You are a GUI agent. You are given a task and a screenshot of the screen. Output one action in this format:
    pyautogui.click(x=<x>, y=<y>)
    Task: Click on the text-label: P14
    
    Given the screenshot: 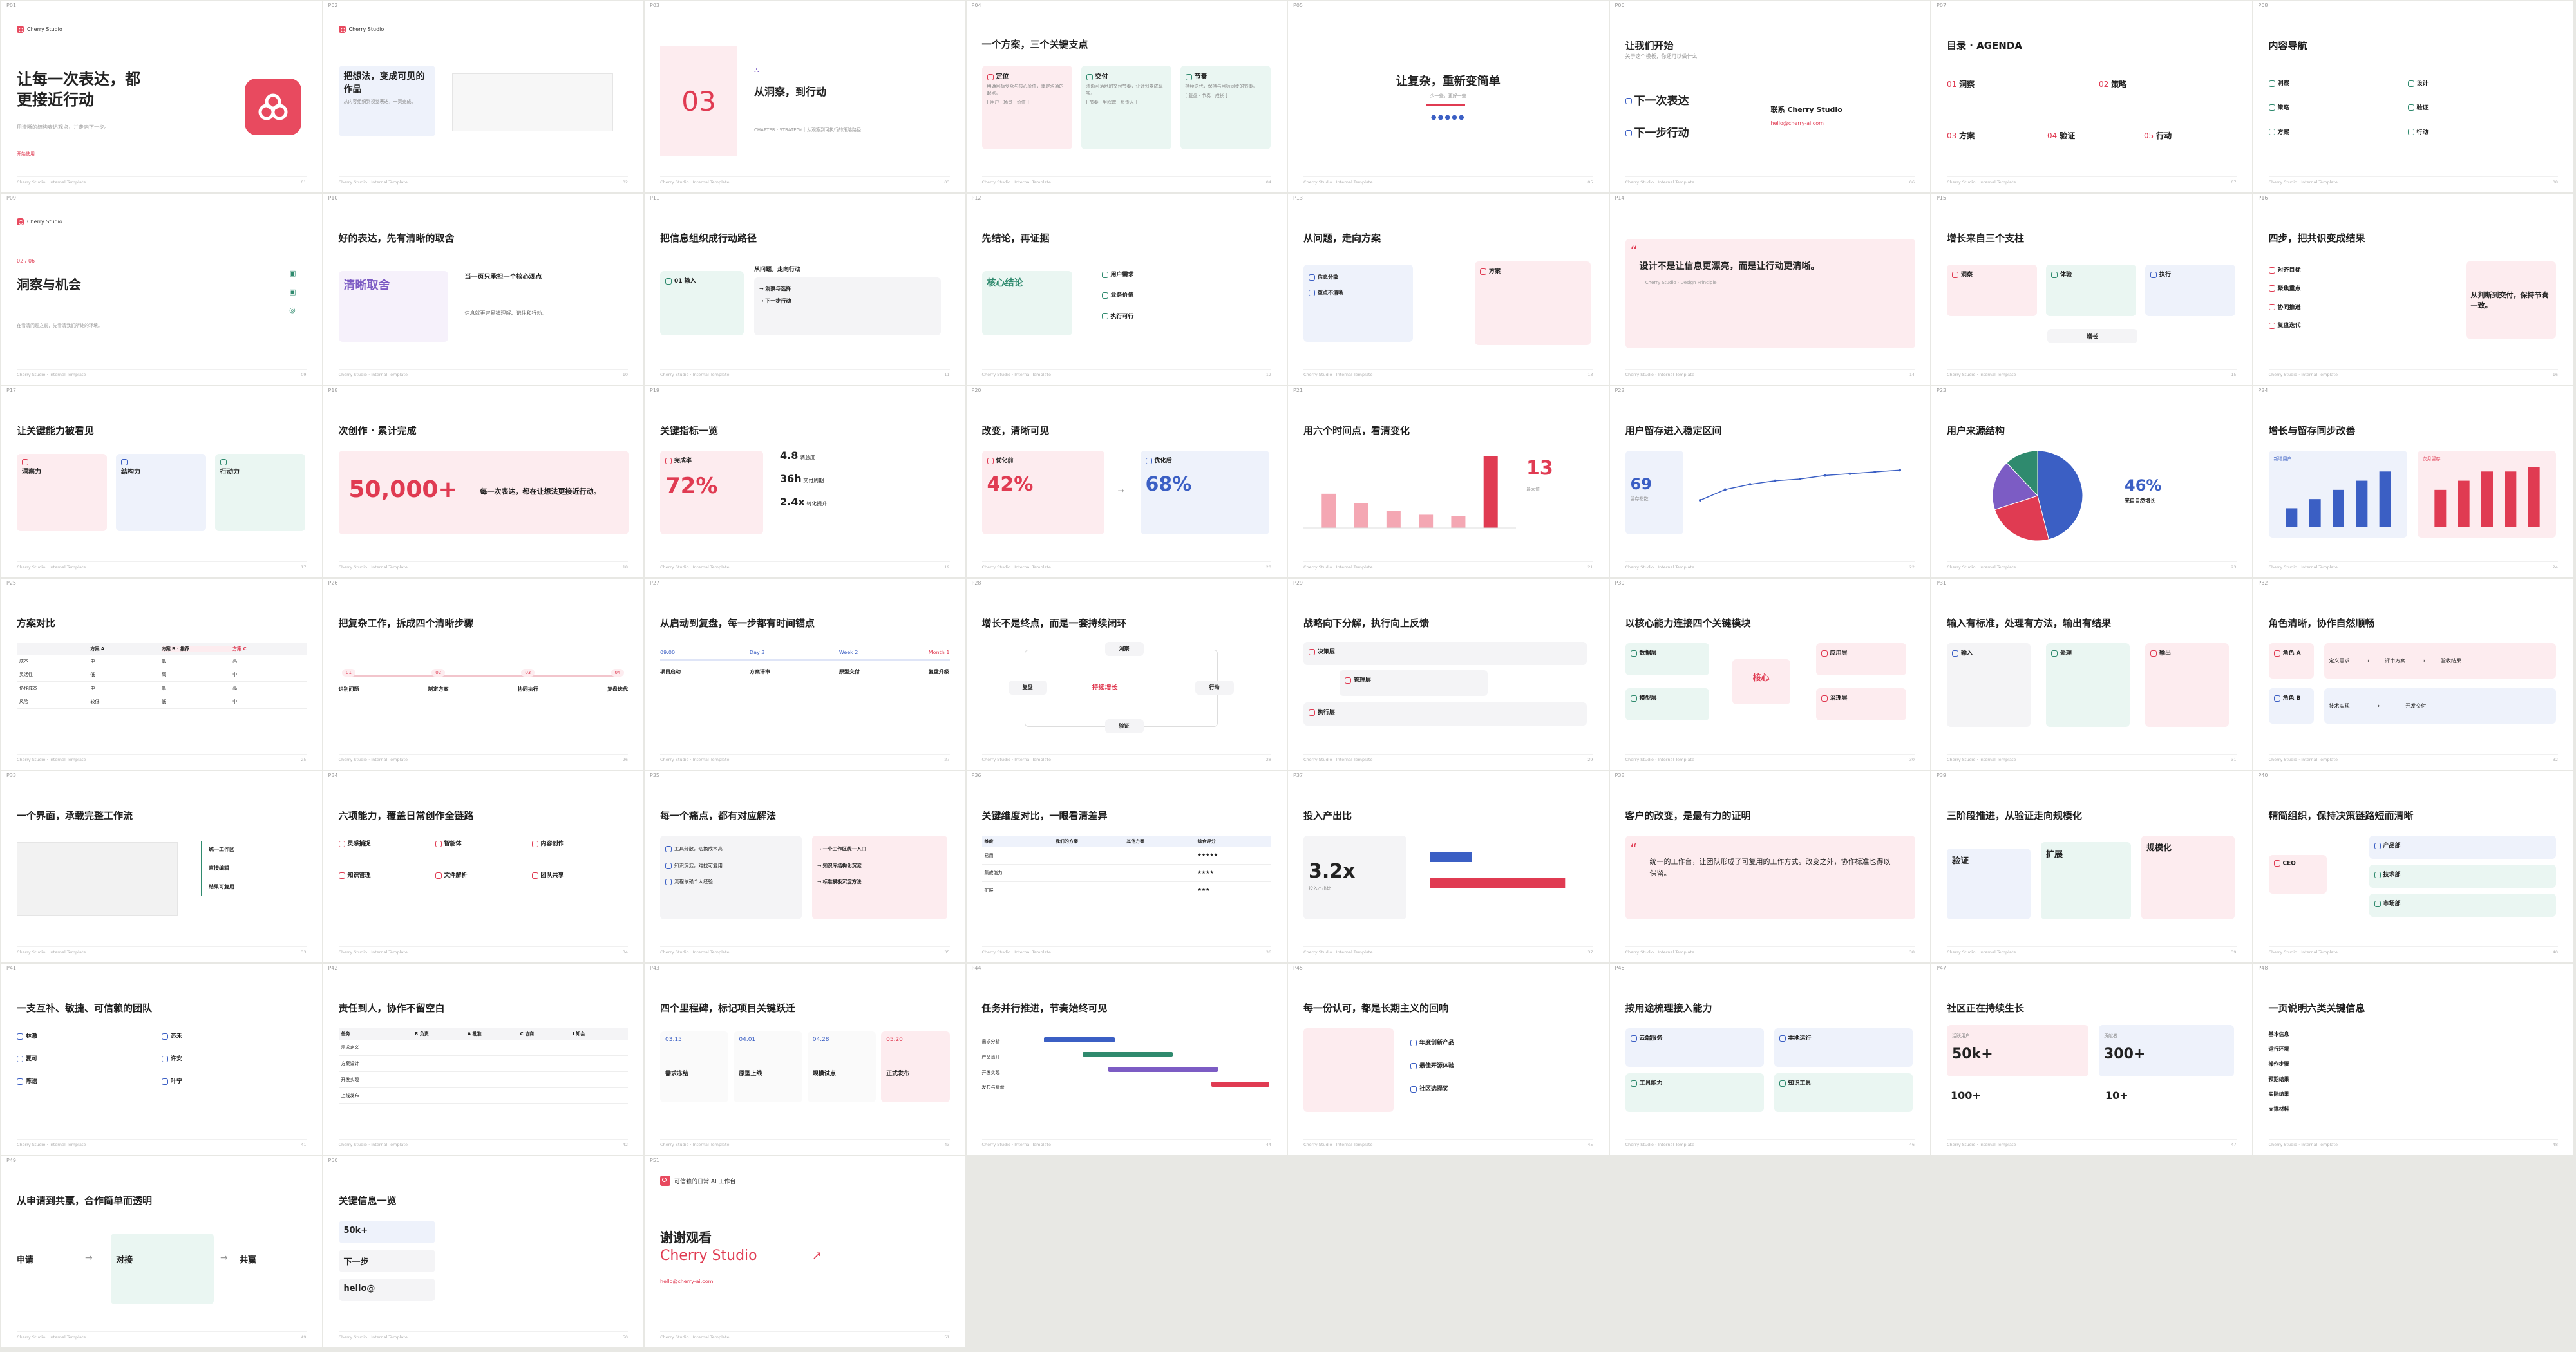 What is the action you would take?
    pyautogui.click(x=1620, y=198)
    